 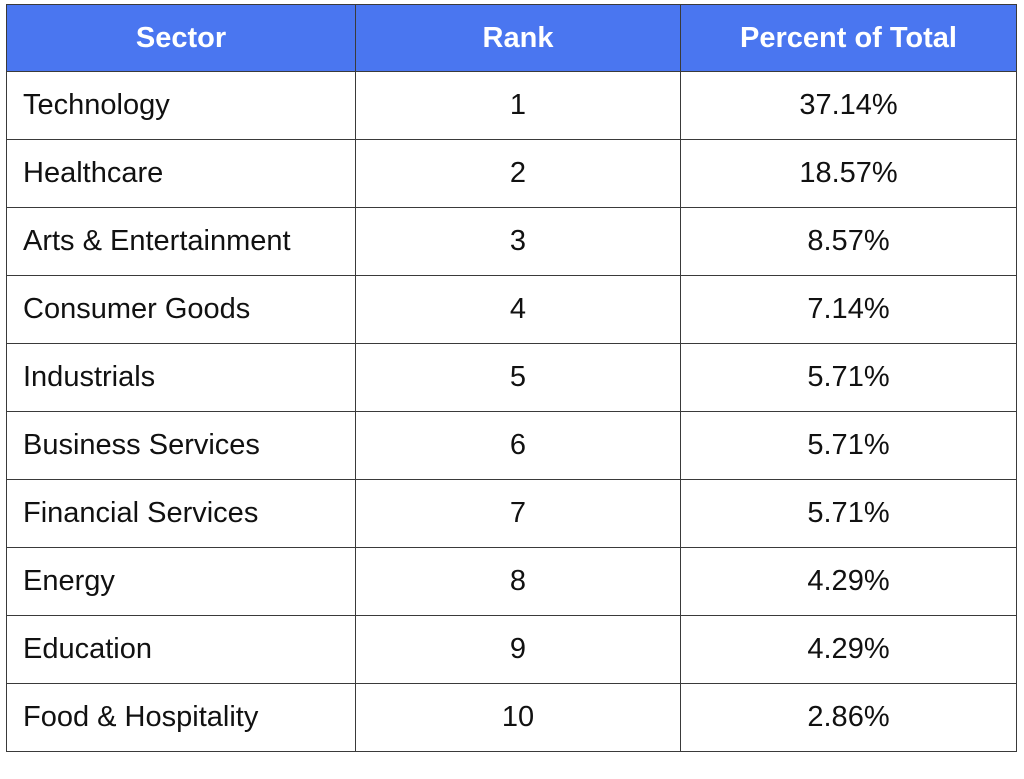 I want to click on rank-cell: 10, so click(x=518, y=717).